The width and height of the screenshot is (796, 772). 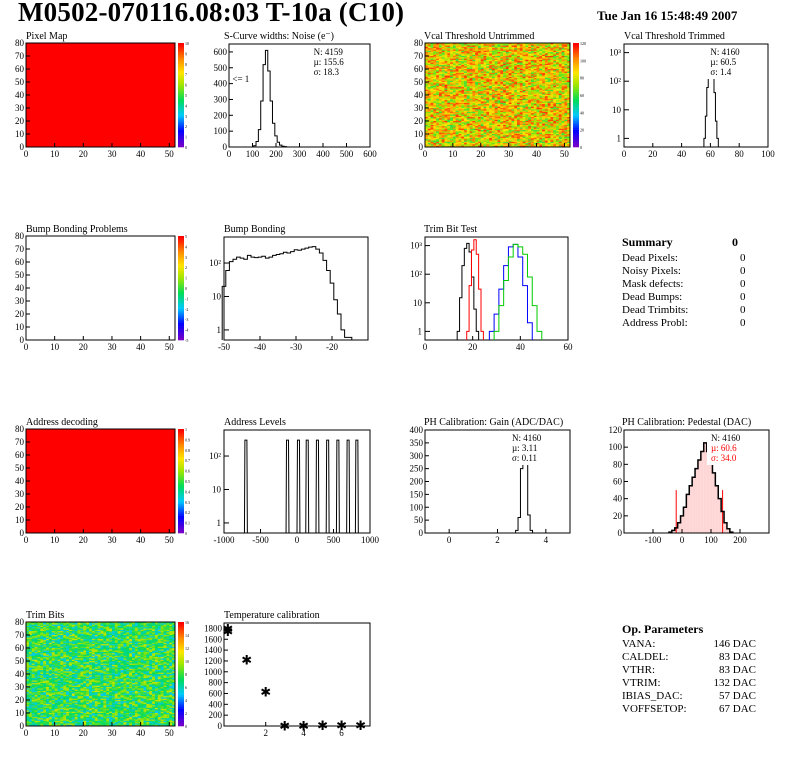 What do you see at coordinates (260, 347) in the screenshot?
I see `x-tick-label: -40` at bounding box center [260, 347].